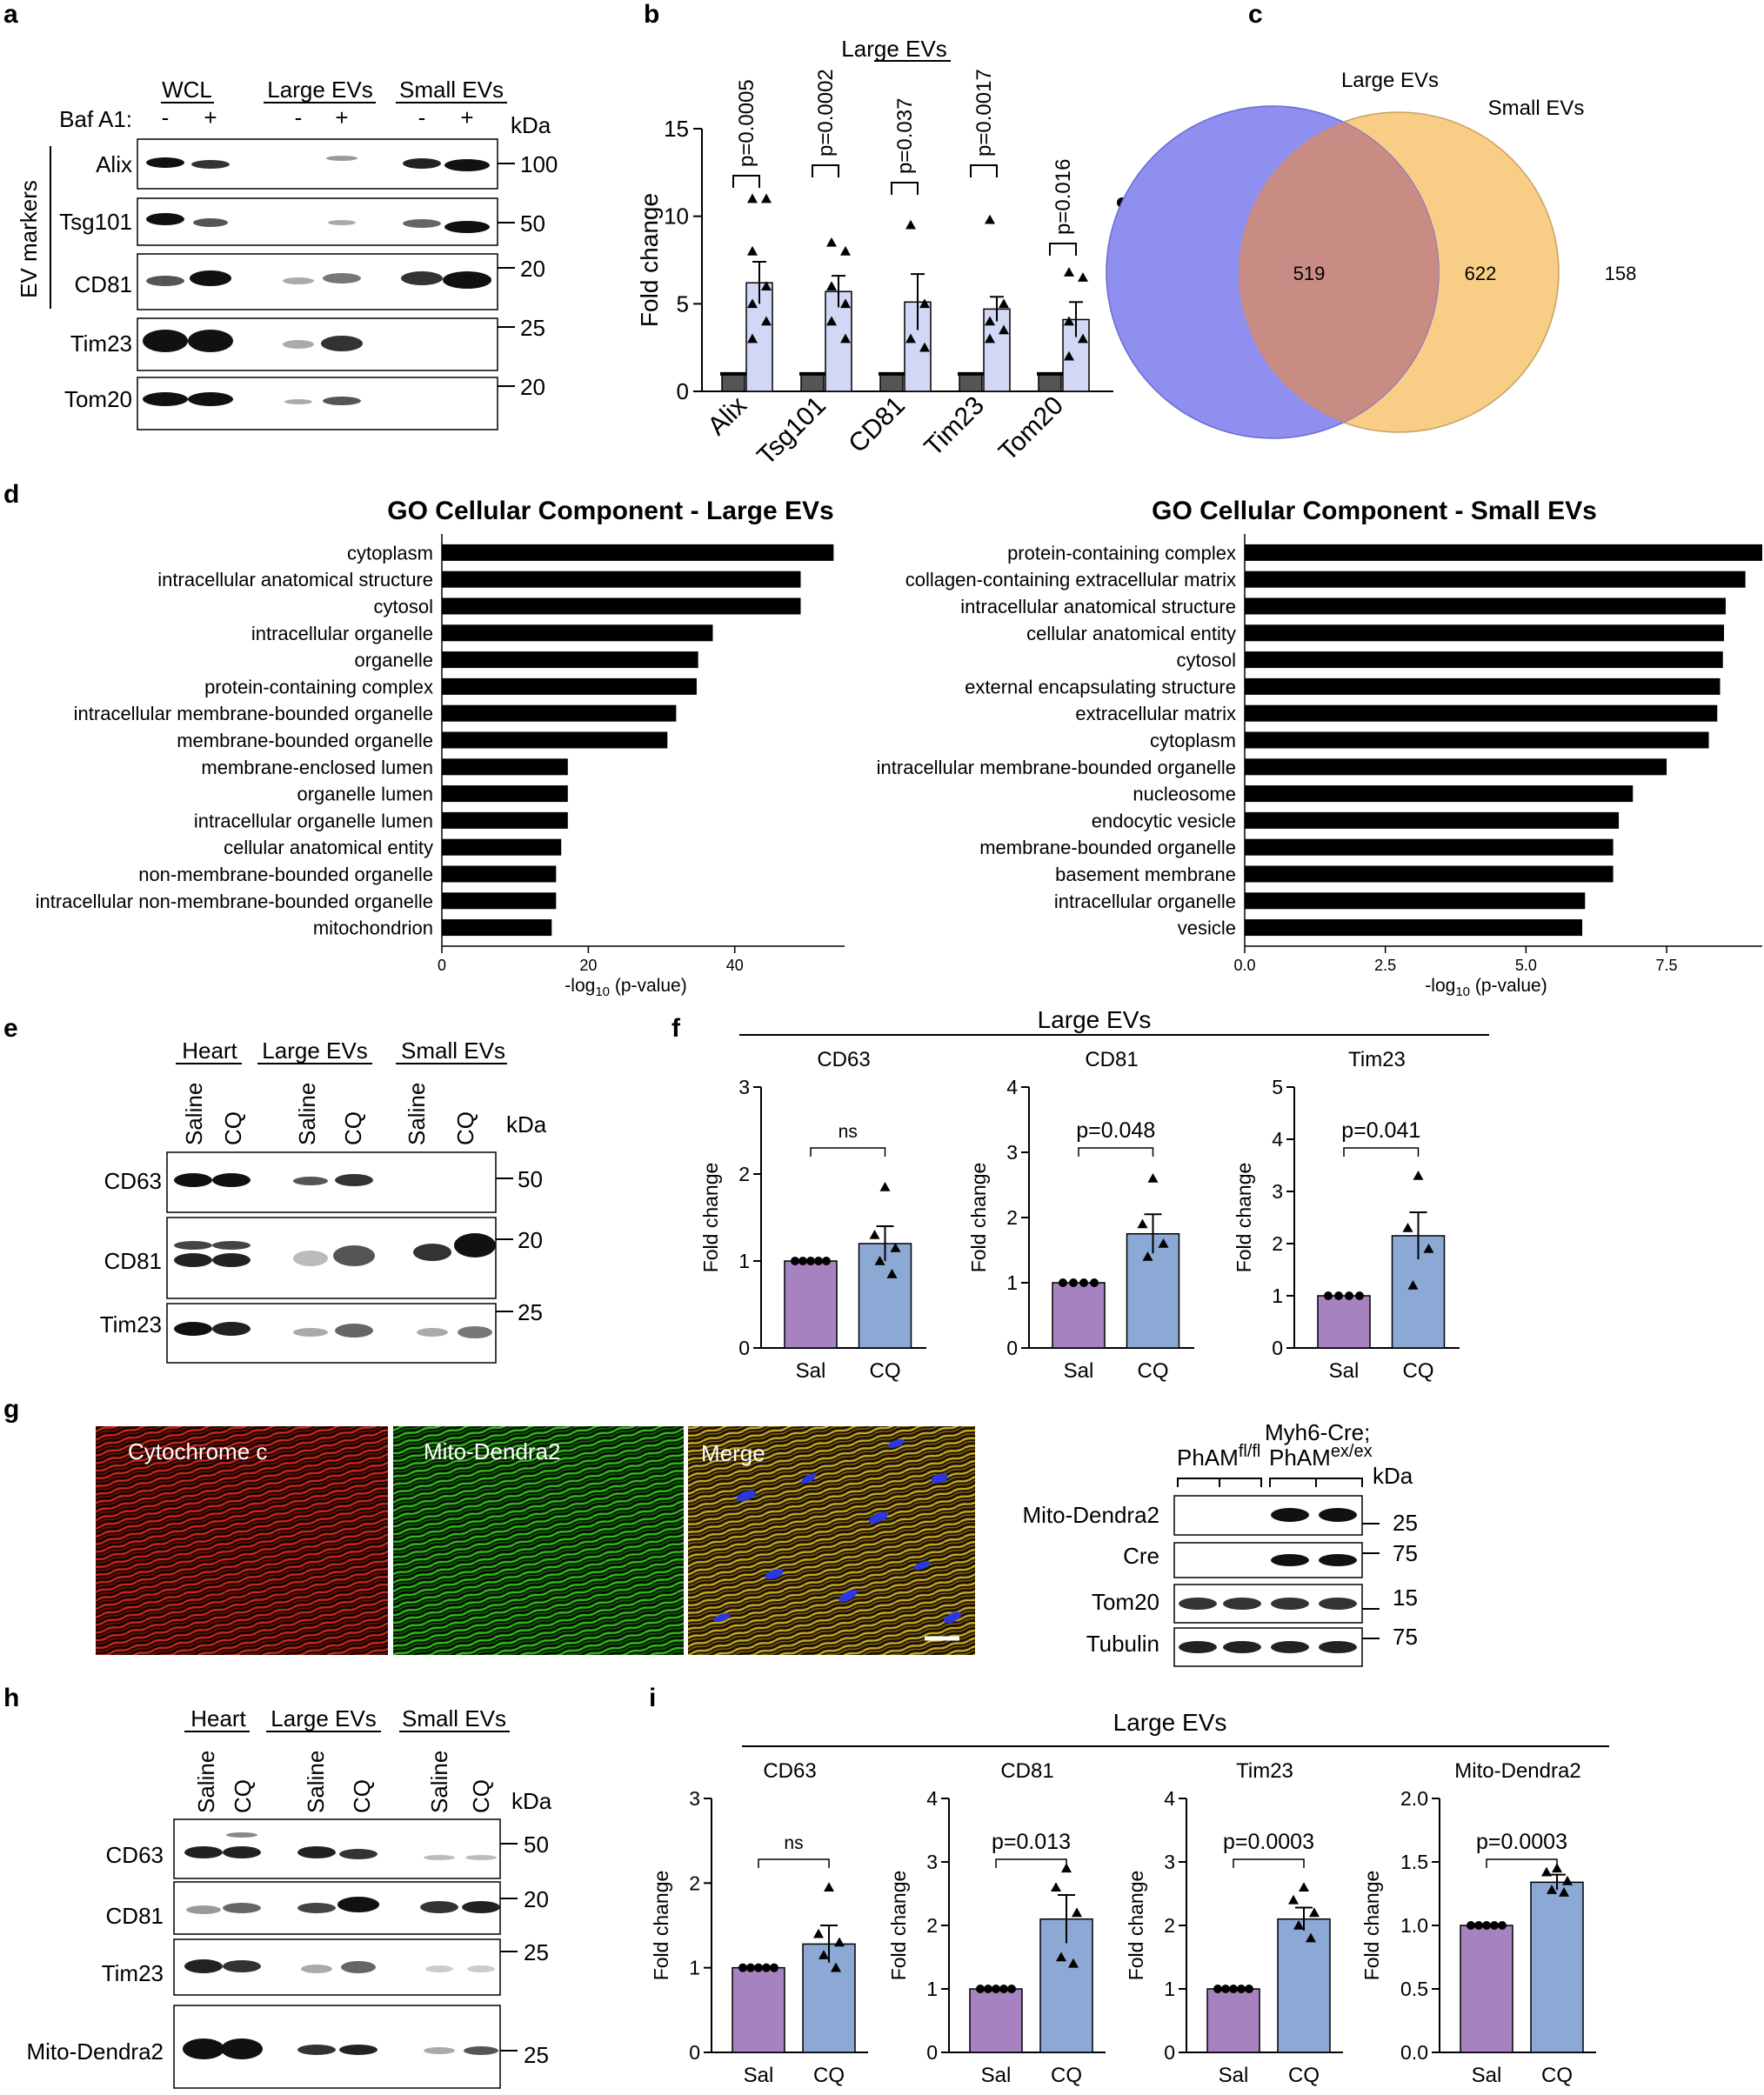 The width and height of the screenshot is (1764, 2095). Describe the element at coordinates (1100, 686) in the screenshot. I see `chart-d2-category-label: external encapsulating structure` at that location.